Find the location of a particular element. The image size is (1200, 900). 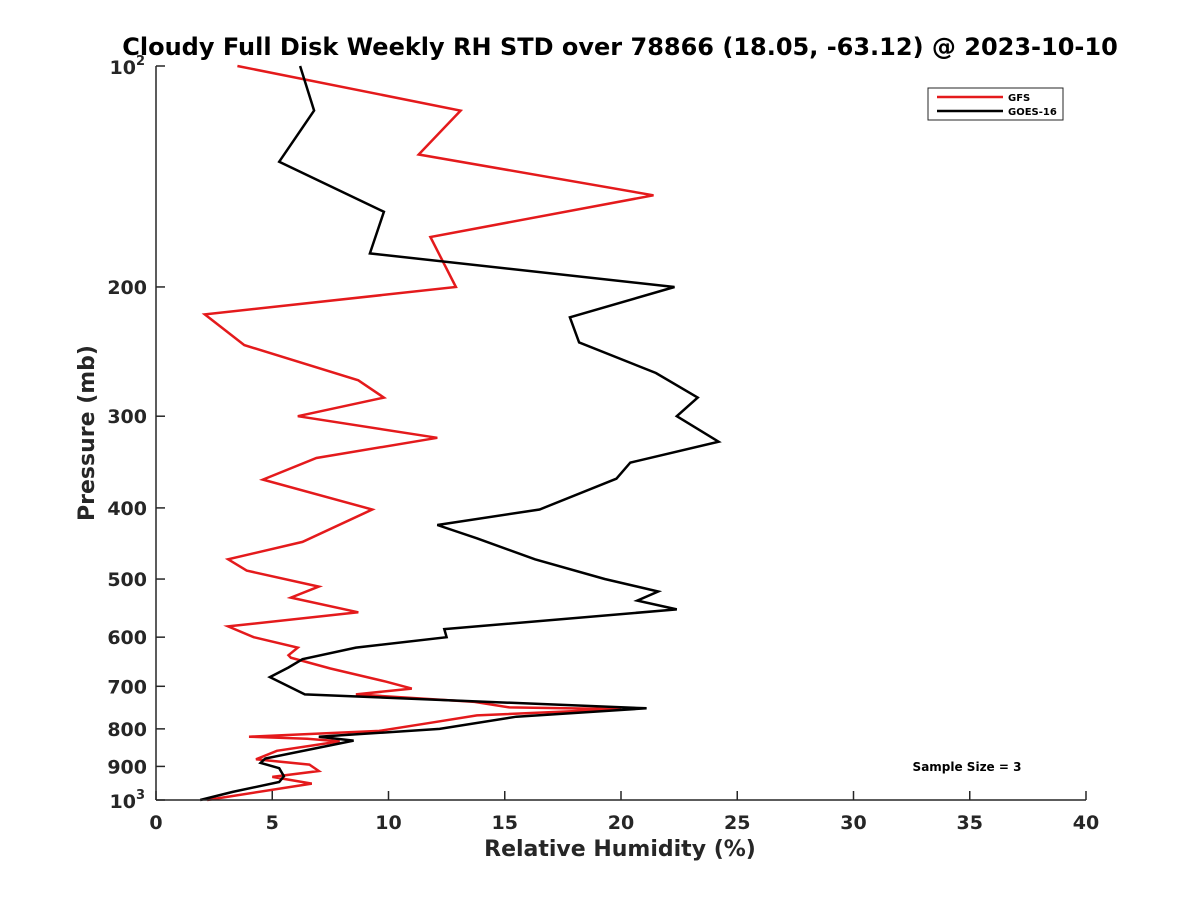

y-tick-label: 800 is located at coordinates (127, 730).